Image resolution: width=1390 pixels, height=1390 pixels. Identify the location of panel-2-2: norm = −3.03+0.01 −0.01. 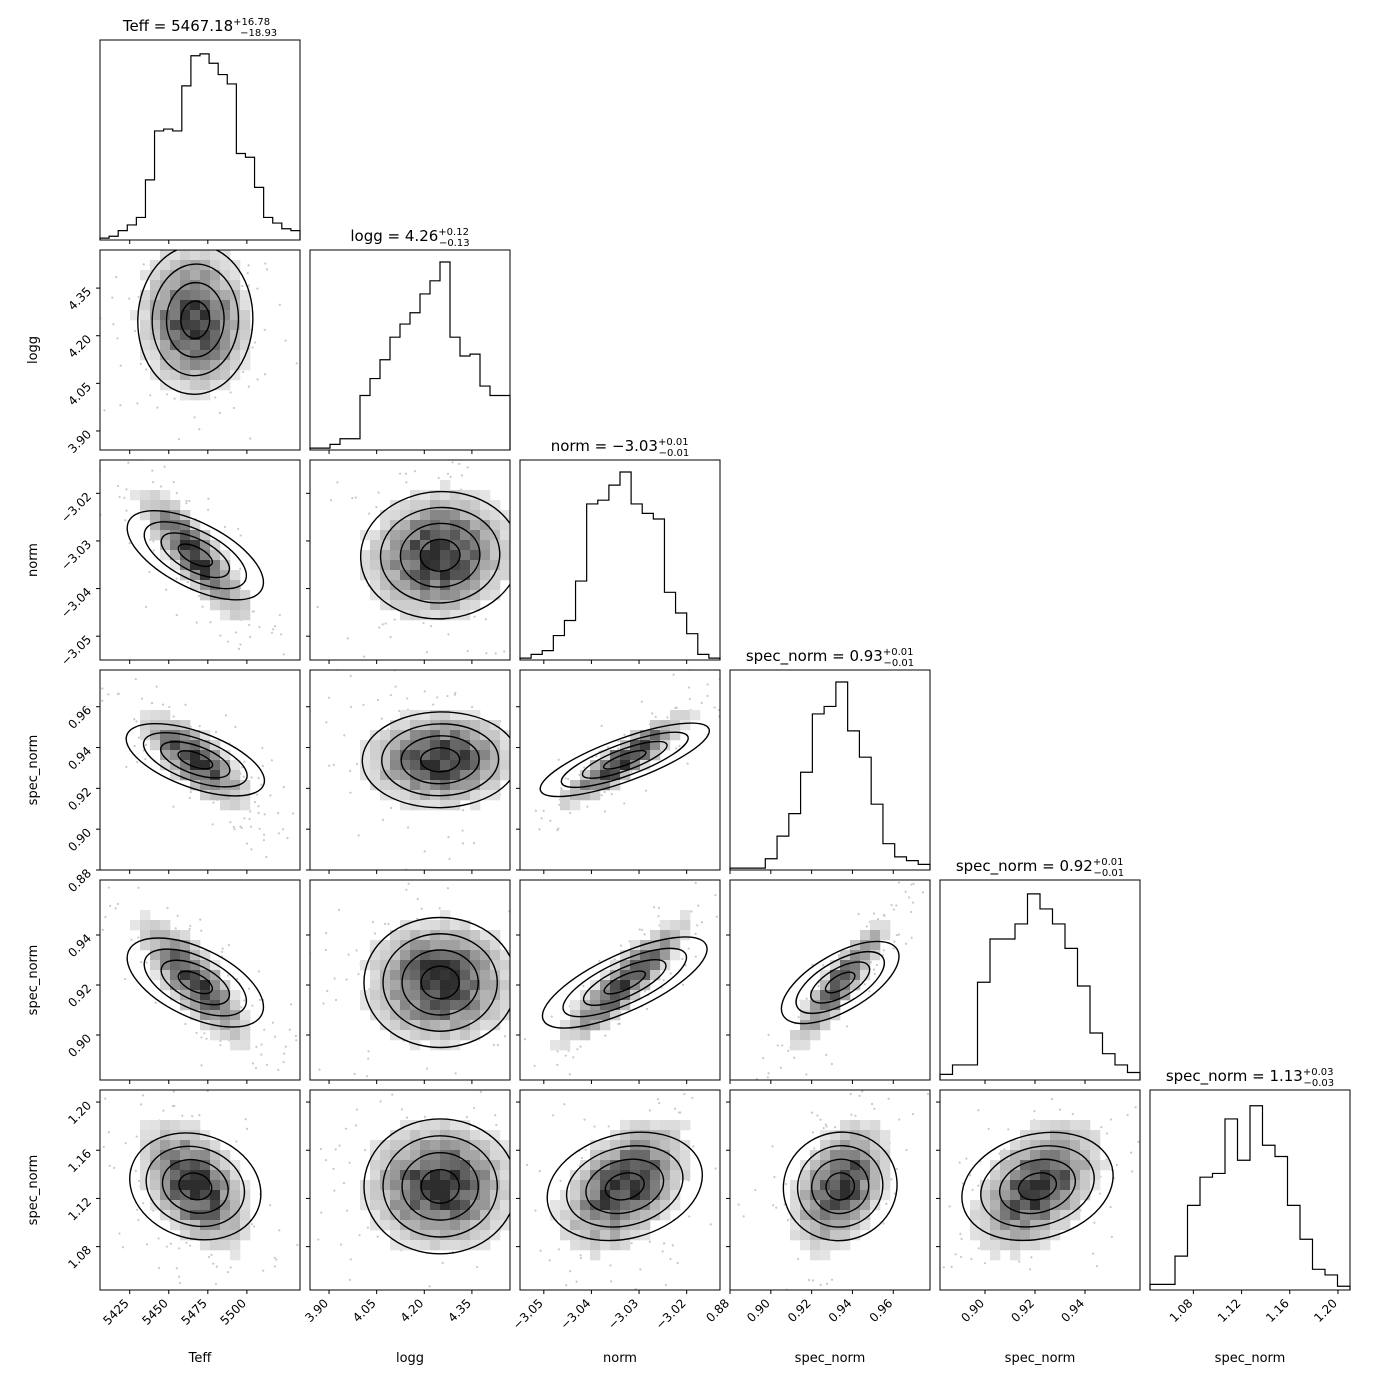
(620, 550).